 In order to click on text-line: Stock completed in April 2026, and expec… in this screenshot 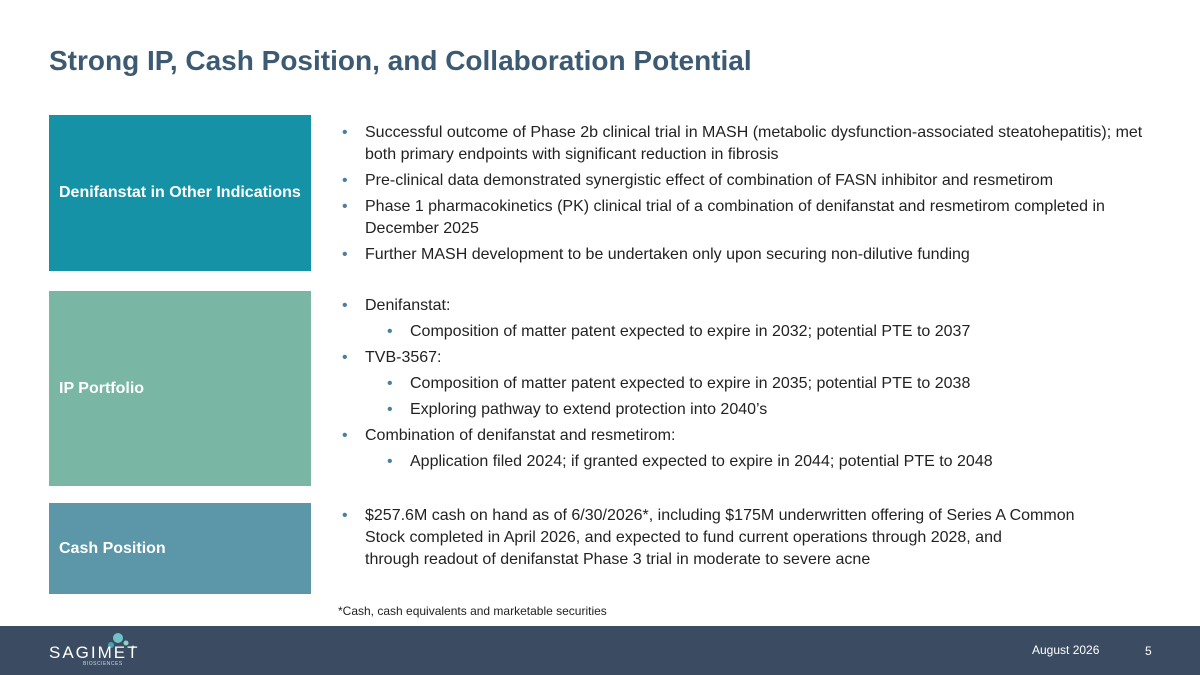, I will do `click(683, 537)`.